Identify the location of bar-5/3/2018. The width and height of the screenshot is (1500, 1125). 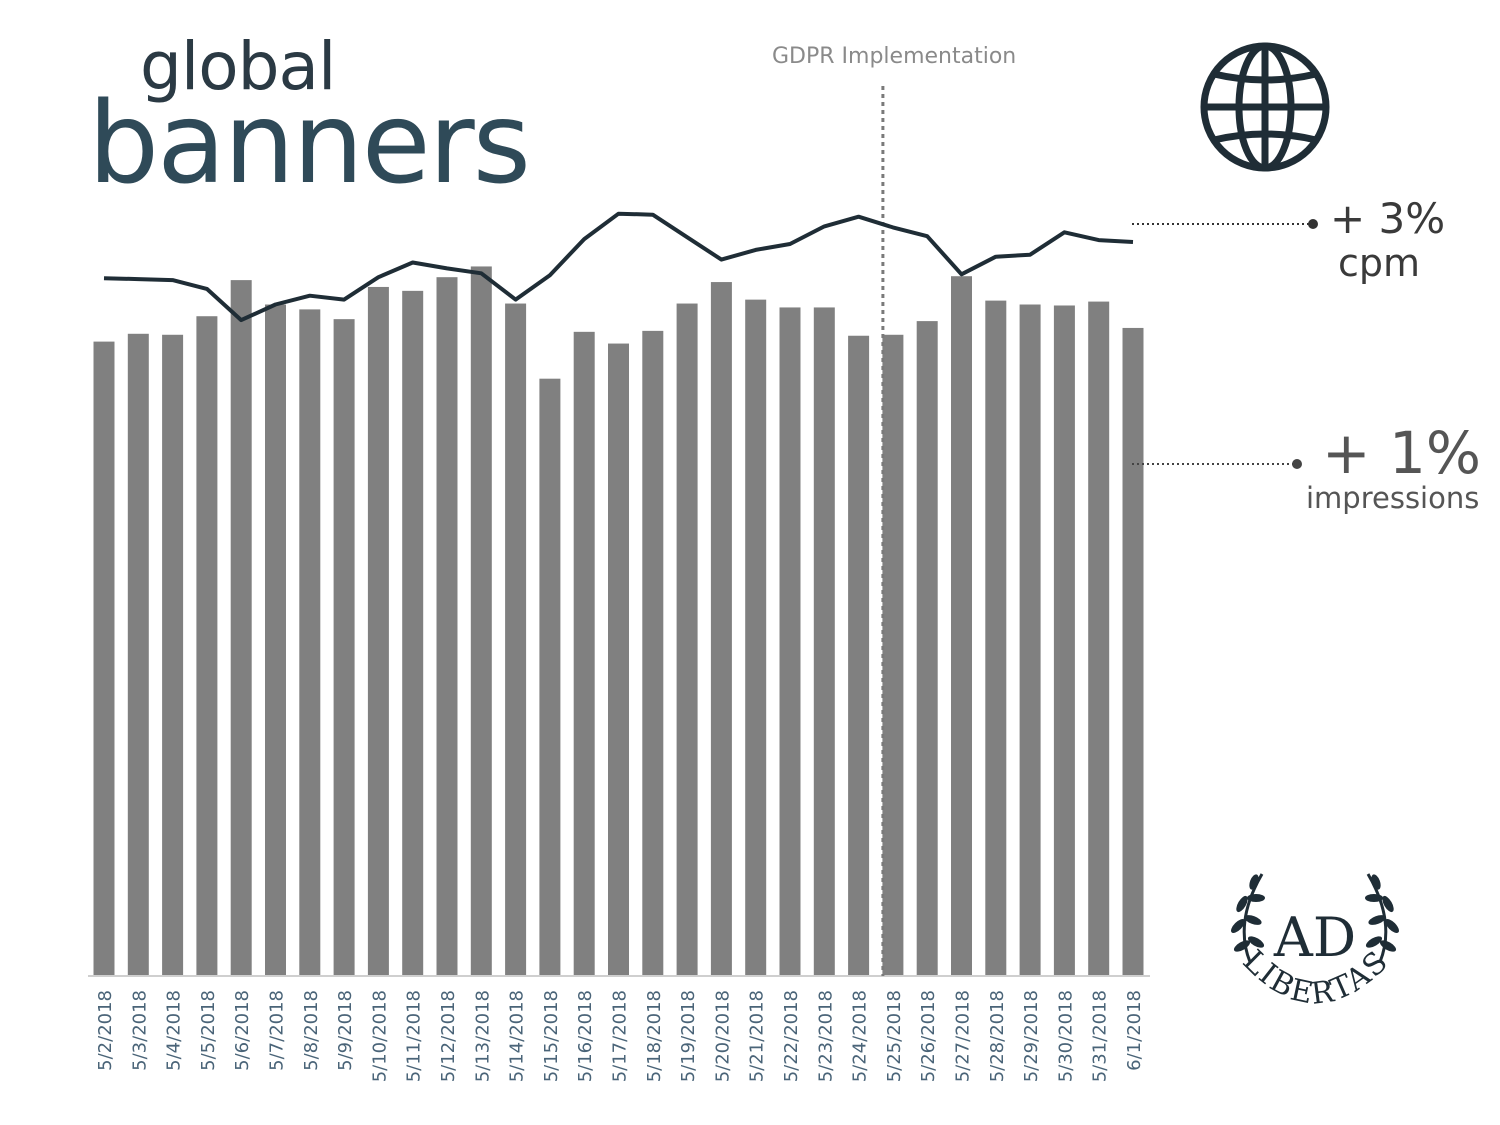
(138, 654).